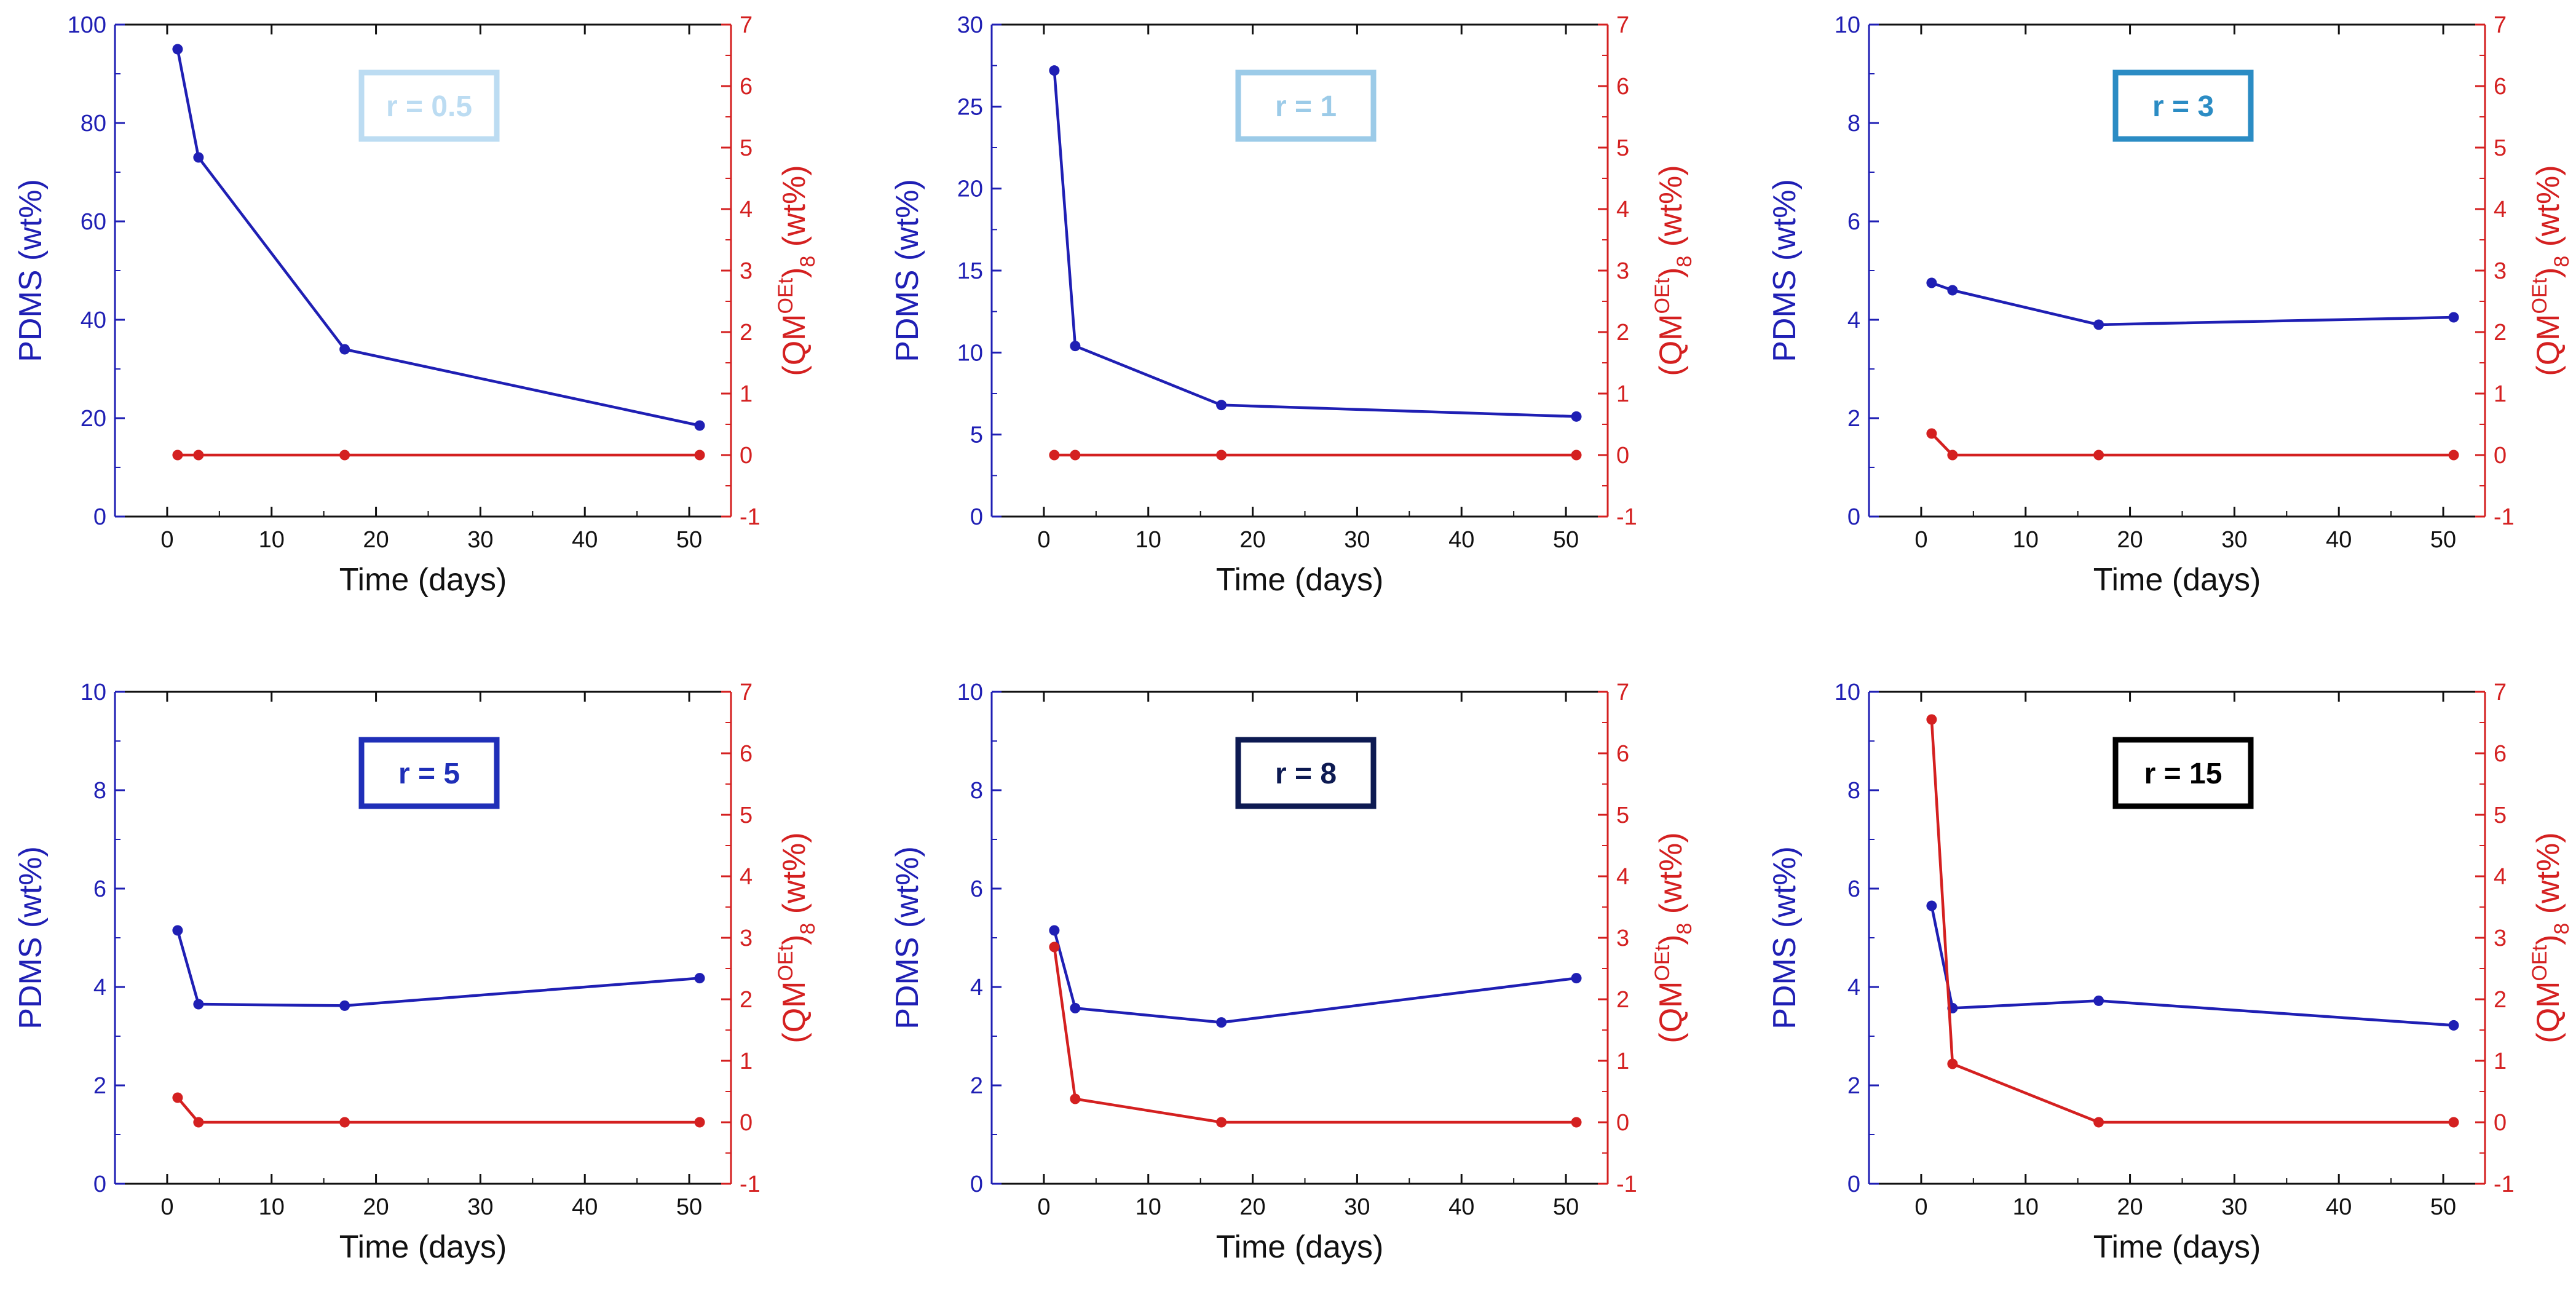  What do you see at coordinates (100, 1086) in the screenshot?
I see `y-tick-label: 2` at bounding box center [100, 1086].